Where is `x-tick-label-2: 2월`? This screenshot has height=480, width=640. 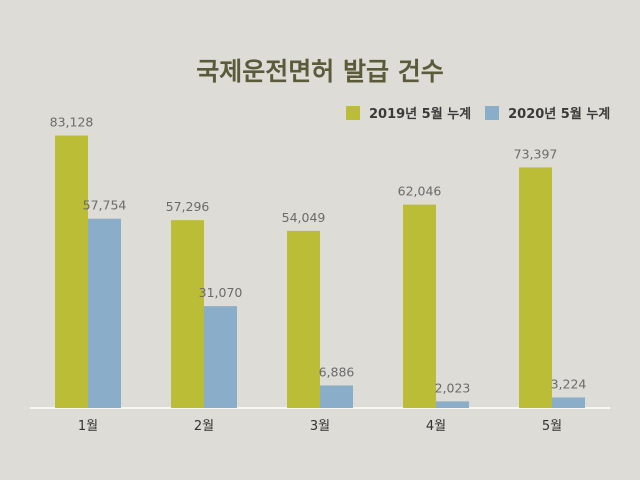 x-tick-label-2: 2월 is located at coordinates (204, 426).